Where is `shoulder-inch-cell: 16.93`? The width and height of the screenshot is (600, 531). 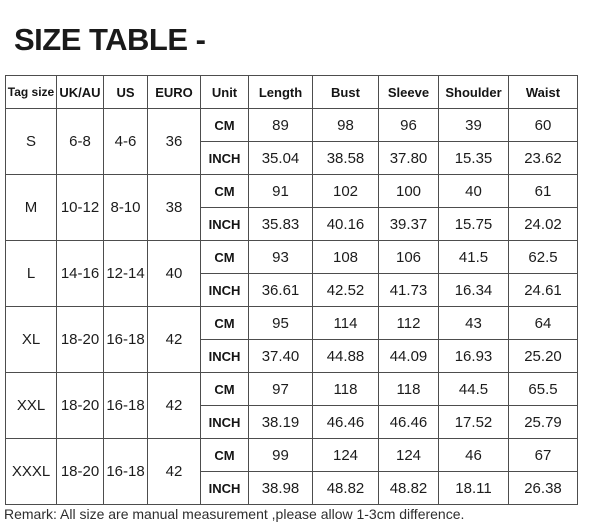 shoulder-inch-cell: 16.93 is located at coordinates (473, 356).